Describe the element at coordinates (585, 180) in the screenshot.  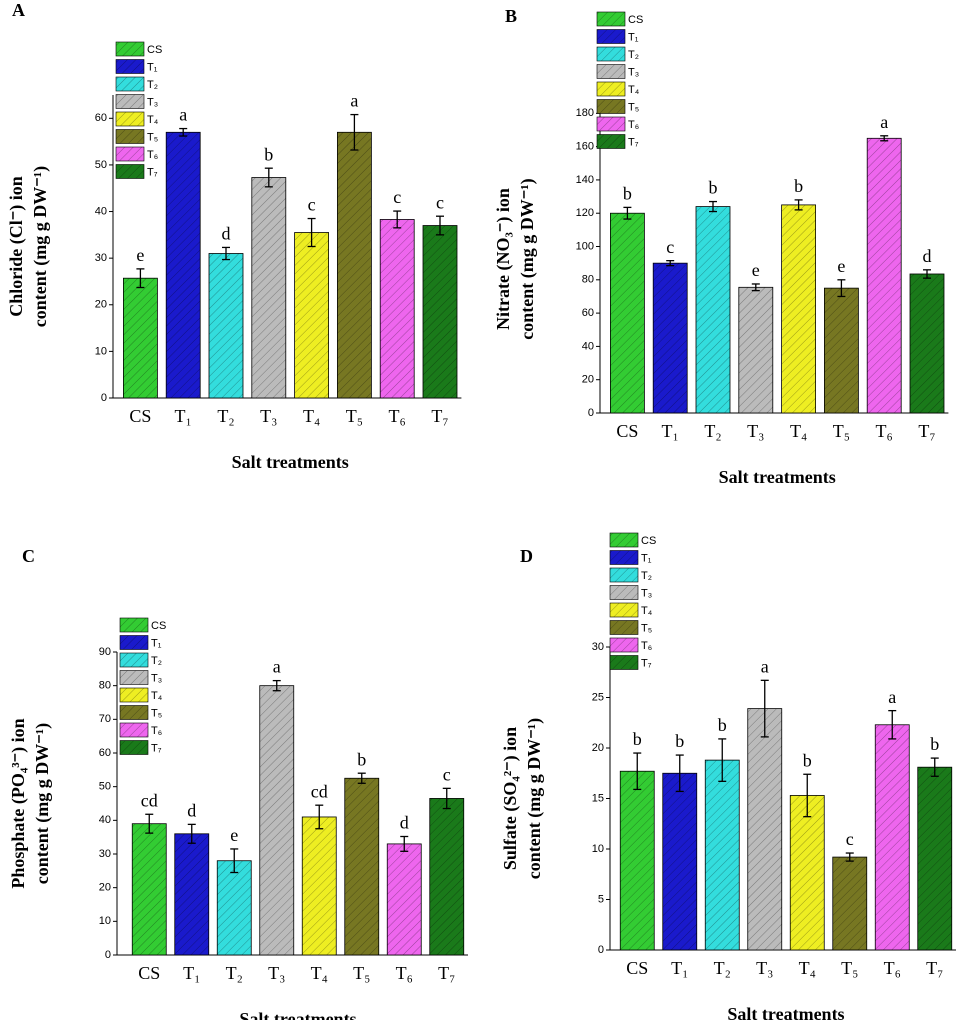
I see `y-tick-label: 140` at that location.